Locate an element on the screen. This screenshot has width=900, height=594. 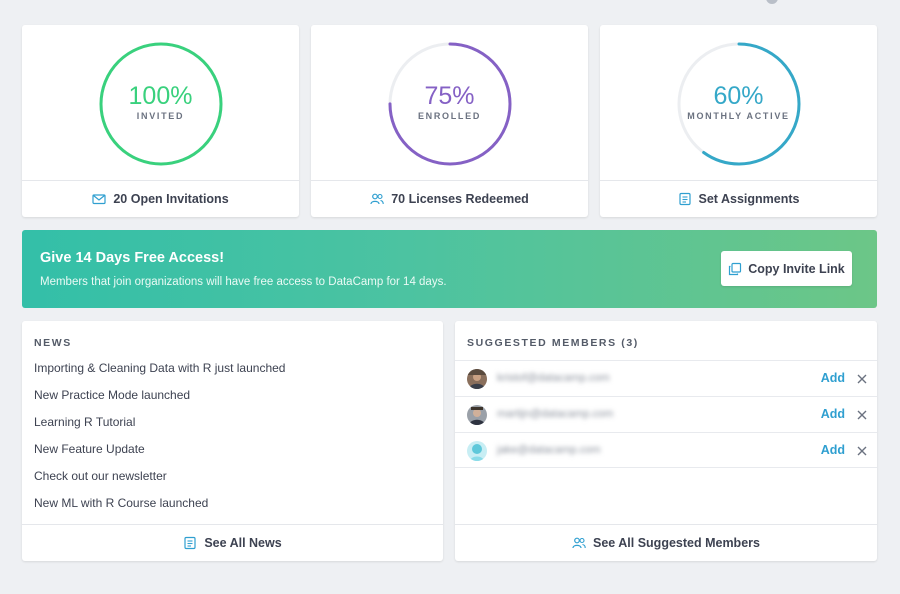
news-item: Learning R Tutorial is located at coordinates (85, 422).